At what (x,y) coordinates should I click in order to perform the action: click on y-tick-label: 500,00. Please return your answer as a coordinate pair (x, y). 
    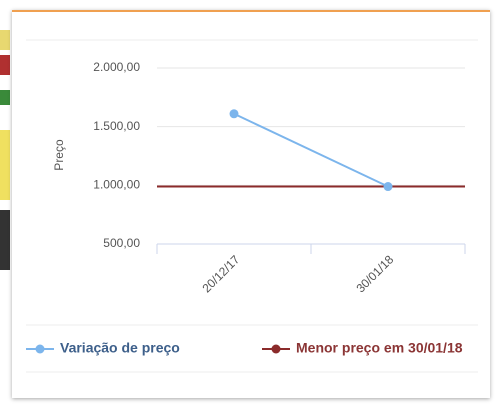
    Looking at the image, I should click on (121, 243).